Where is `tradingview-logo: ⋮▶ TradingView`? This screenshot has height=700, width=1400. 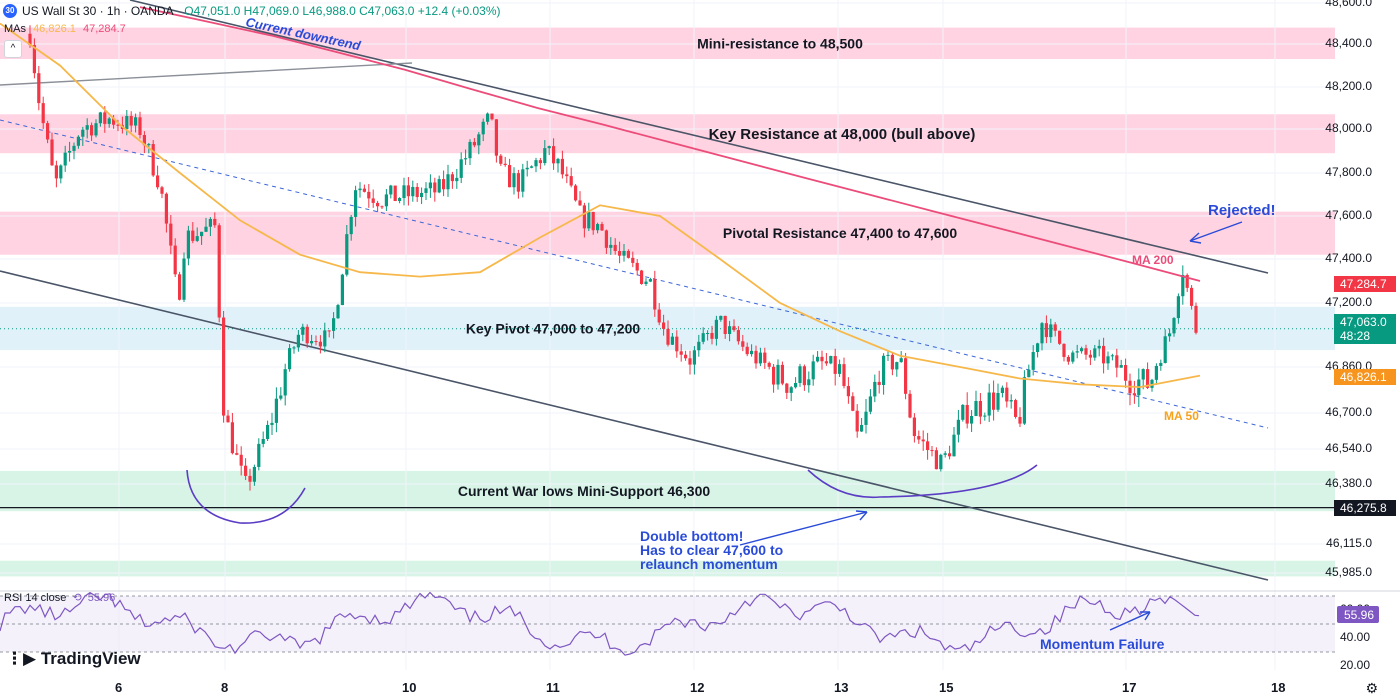
tradingview-logo: ⋮▶ TradingView is located at coordinates (73, 659).